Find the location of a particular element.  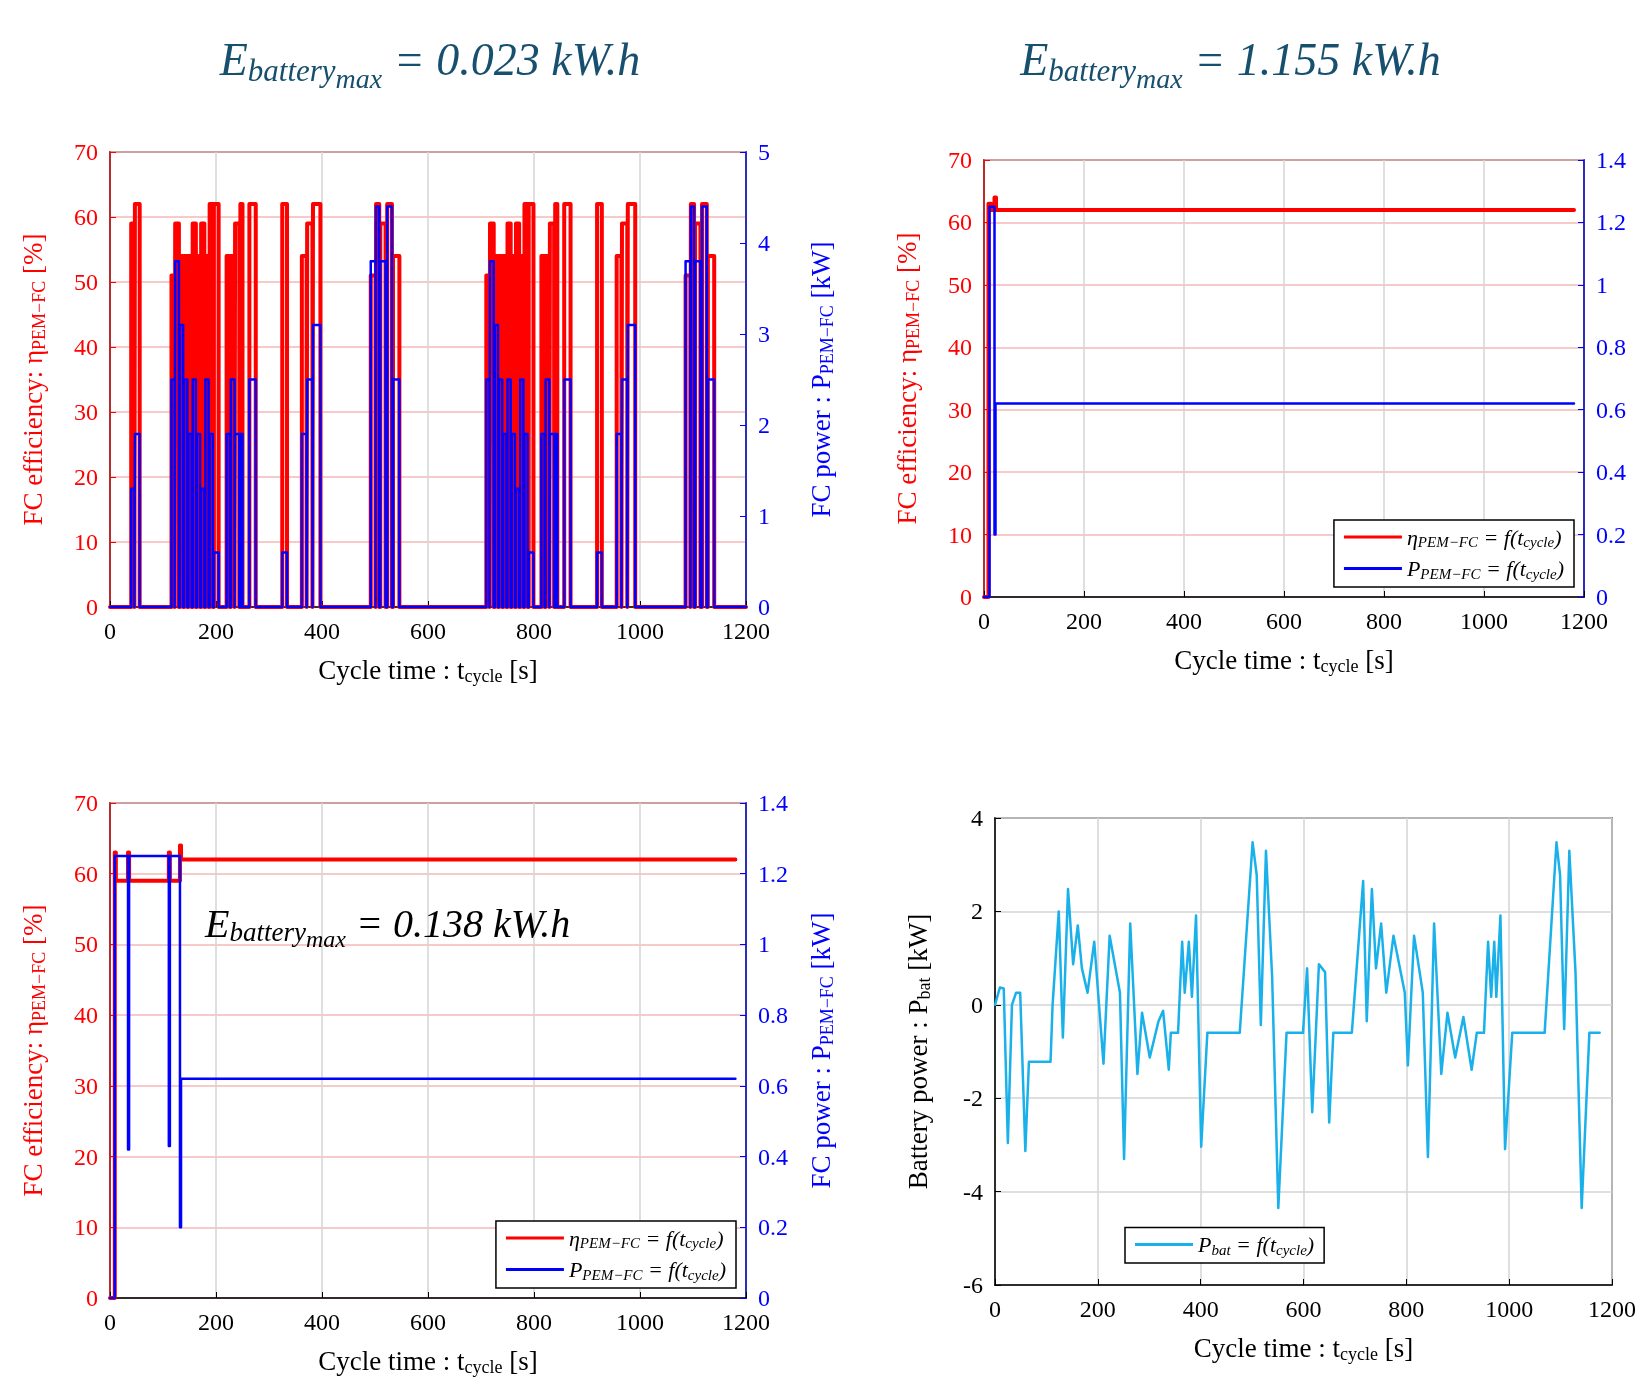

y2-tick-label: 5 is located at coordinates (764, 152).